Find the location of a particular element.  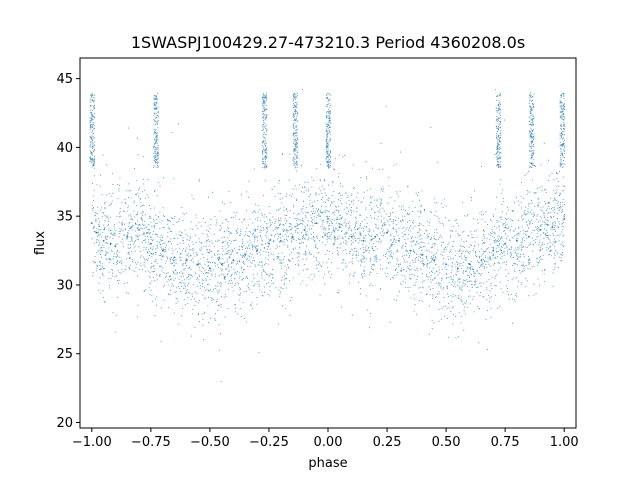

x-tick-label: 0.75 is located at coordinates (505, 442).